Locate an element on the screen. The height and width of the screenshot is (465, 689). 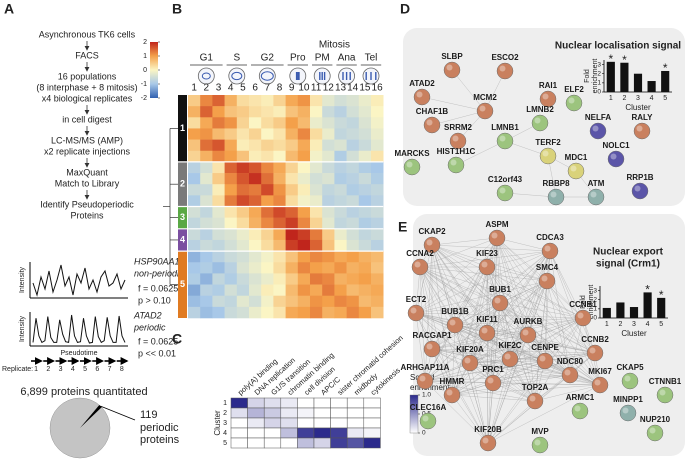
column-number: 3 is located at coordinates (219, 88).